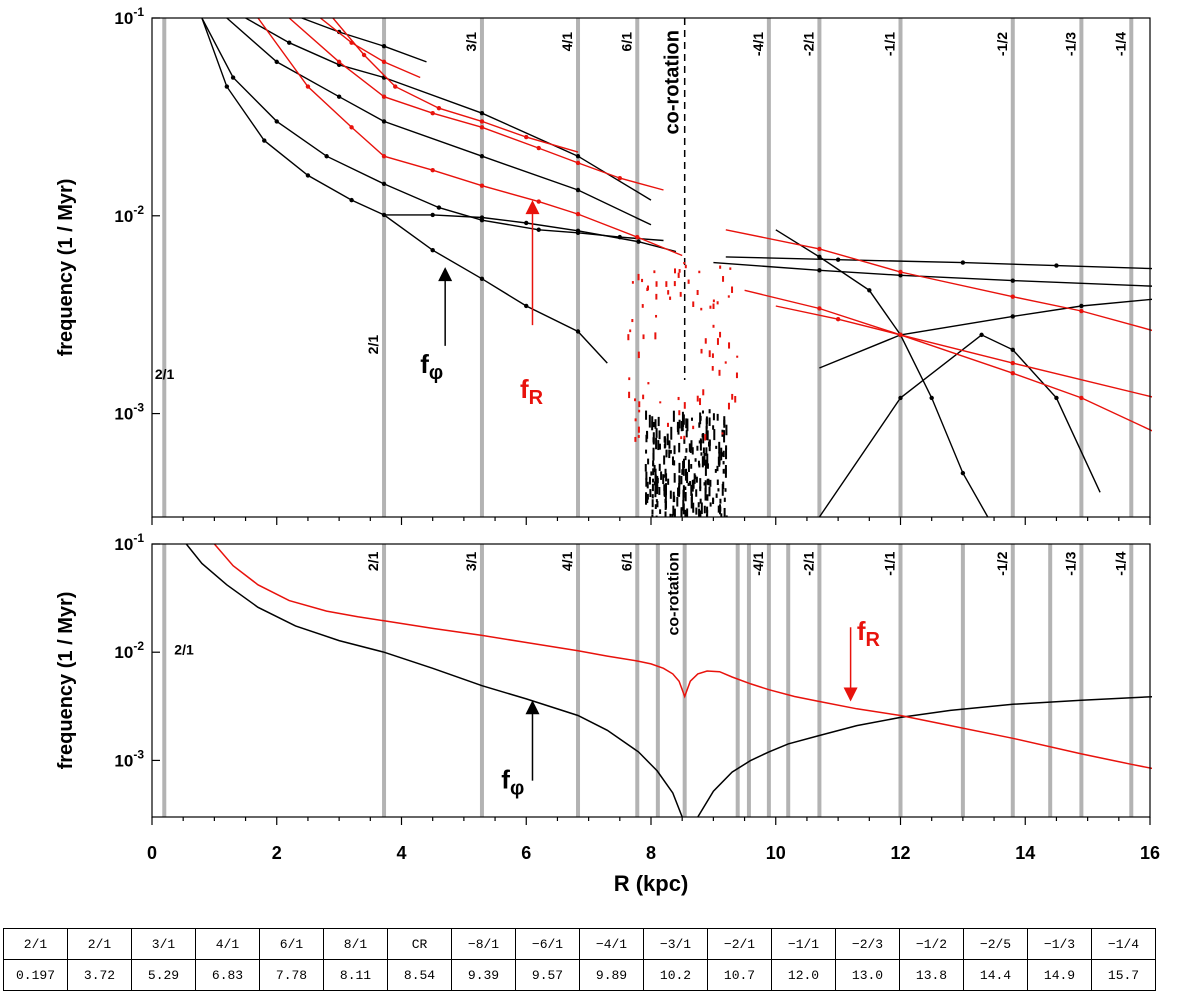 Image resolution: width=1200 pixels, height=999 pixels. What do you see at coordinates (483, 944) in the screenshot?
I see `resonance-cell: −8/1` at bounding box center [483, 944].